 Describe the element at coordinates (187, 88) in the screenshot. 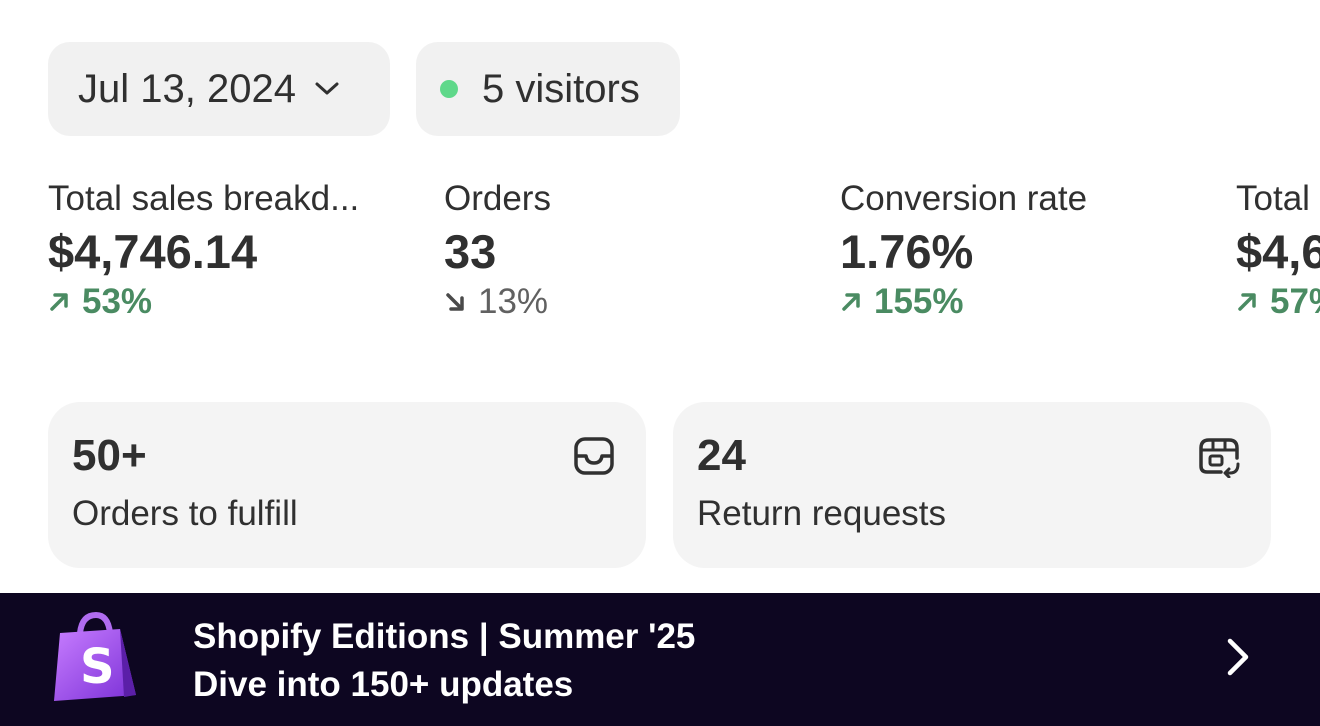

I see `date-label: Jul 13, 2024` at that location.